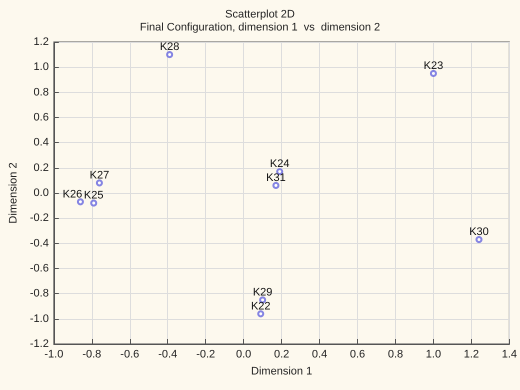  What do you see at coordinates (479, 232) in the screenshot?
I see `annotation: K30` at bounding box center [479, 232].